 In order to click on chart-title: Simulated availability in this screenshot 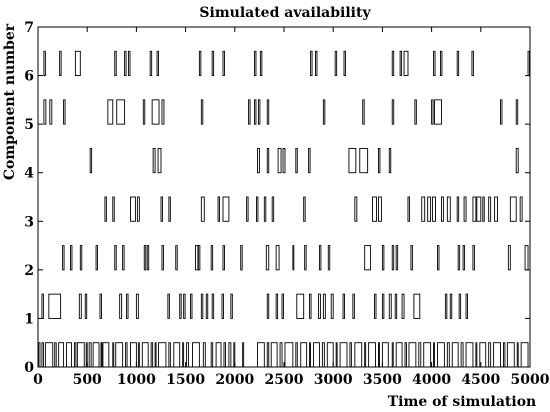, I will do `click(285, 13)`.